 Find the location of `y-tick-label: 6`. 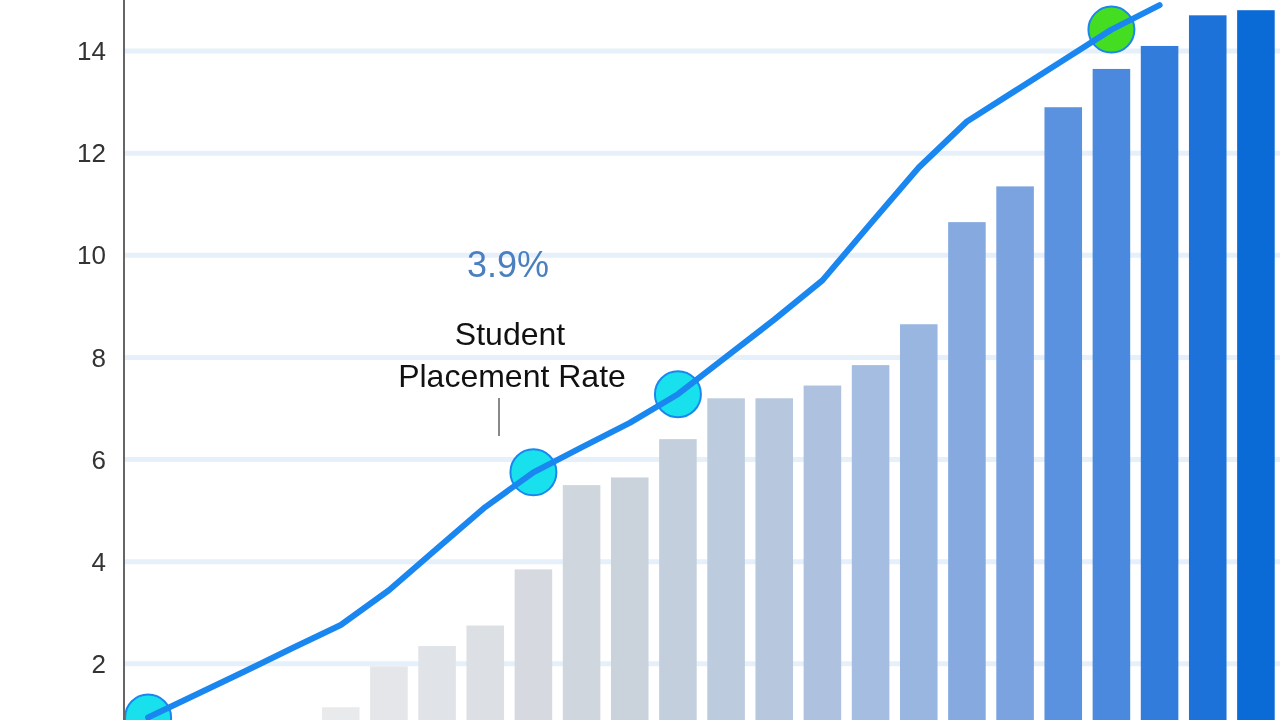

y-tick-label: 6 is located at coordinates (98, 459).